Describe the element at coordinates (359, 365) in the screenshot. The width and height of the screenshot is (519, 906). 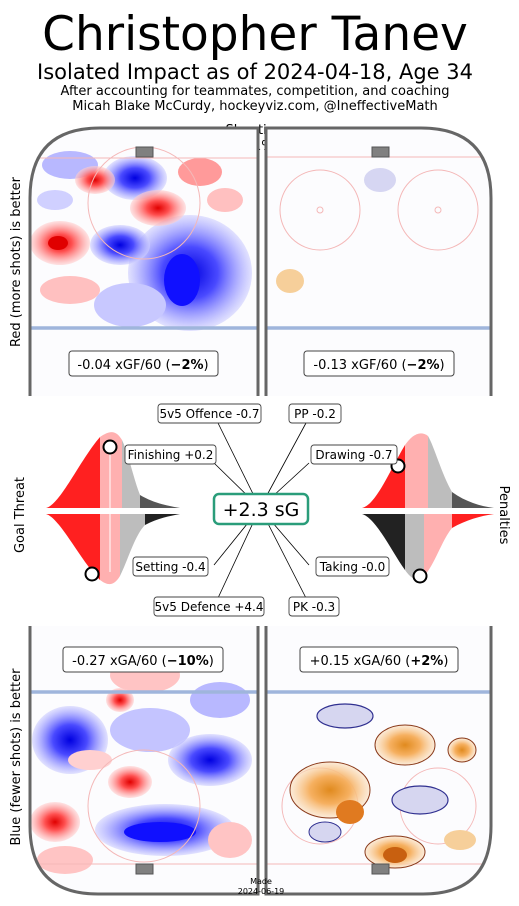
I see `stat-powerplay-value: -0.13 xGF/60 (` at that location.